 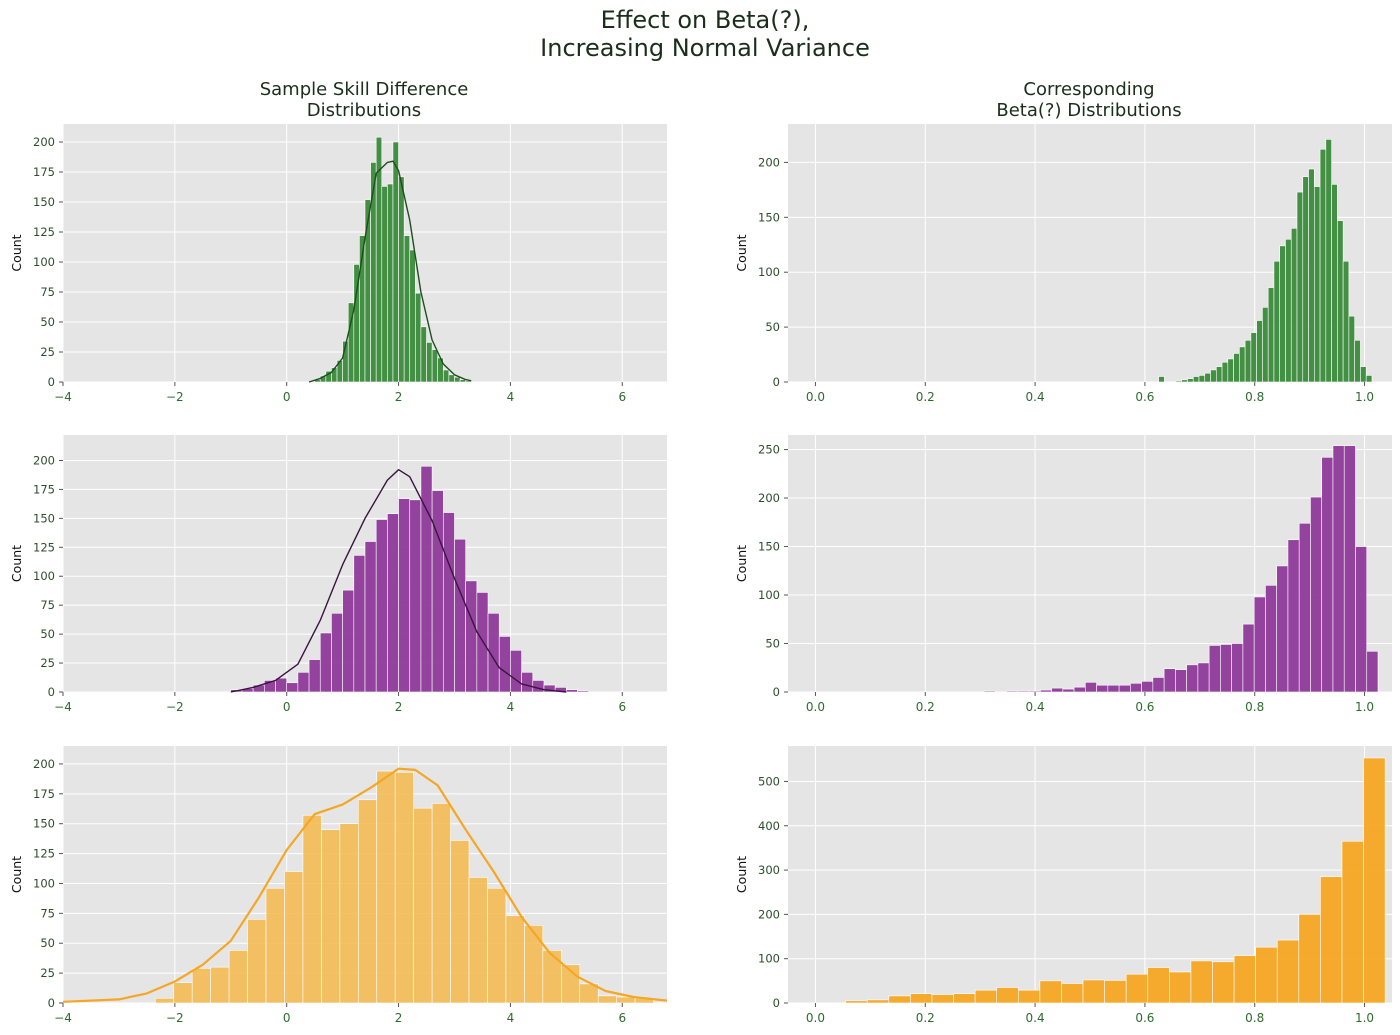 What do you see at coordinates (769, 162) in the screenshot?
I see `y-tick-label: 200` at bounding box center [769, 162].